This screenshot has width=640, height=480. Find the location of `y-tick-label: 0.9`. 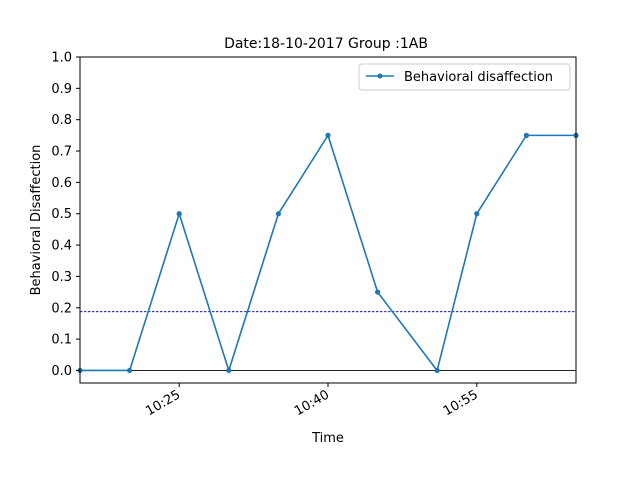

y-tick-label: 0.9 is located at coordinates (61, 89).